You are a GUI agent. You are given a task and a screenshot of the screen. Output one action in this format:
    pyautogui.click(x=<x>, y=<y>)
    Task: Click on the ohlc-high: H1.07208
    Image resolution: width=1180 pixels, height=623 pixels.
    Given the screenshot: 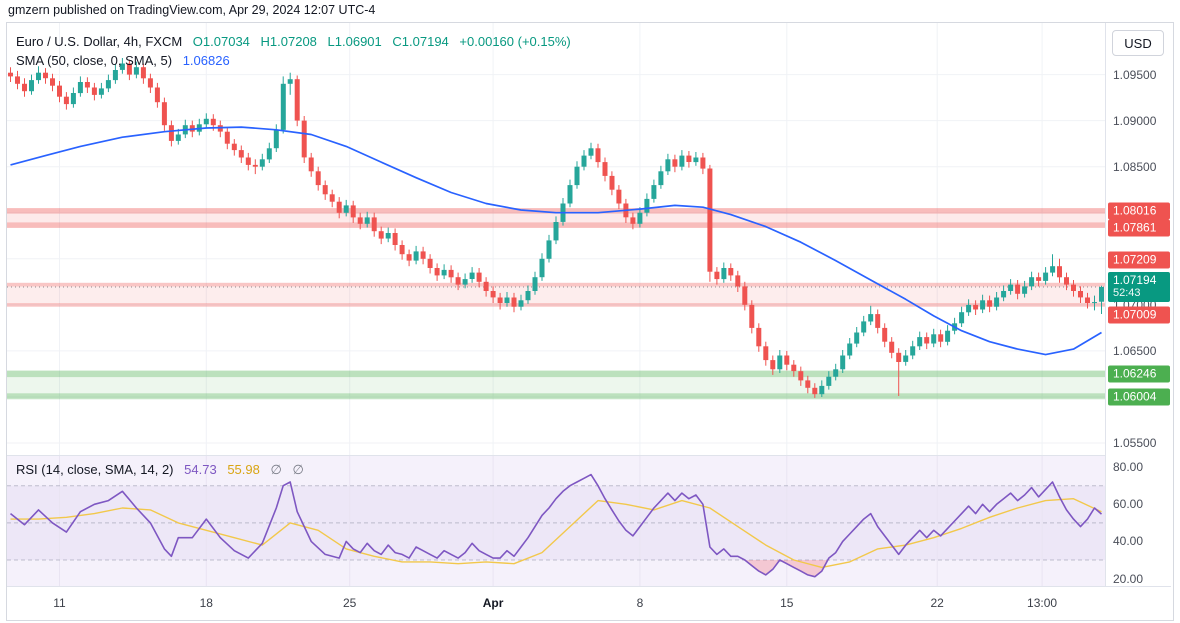 What is the action you would take?
    pyautogui.click(x=288, y=41)
    